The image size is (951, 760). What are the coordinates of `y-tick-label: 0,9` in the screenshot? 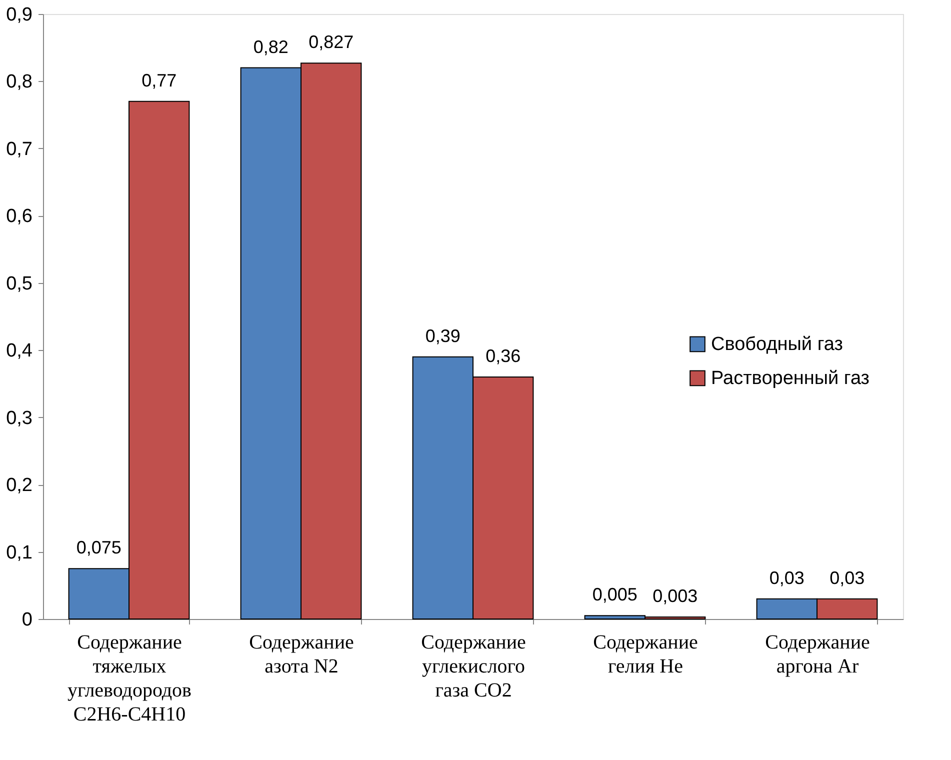 It's located at (19, 15).